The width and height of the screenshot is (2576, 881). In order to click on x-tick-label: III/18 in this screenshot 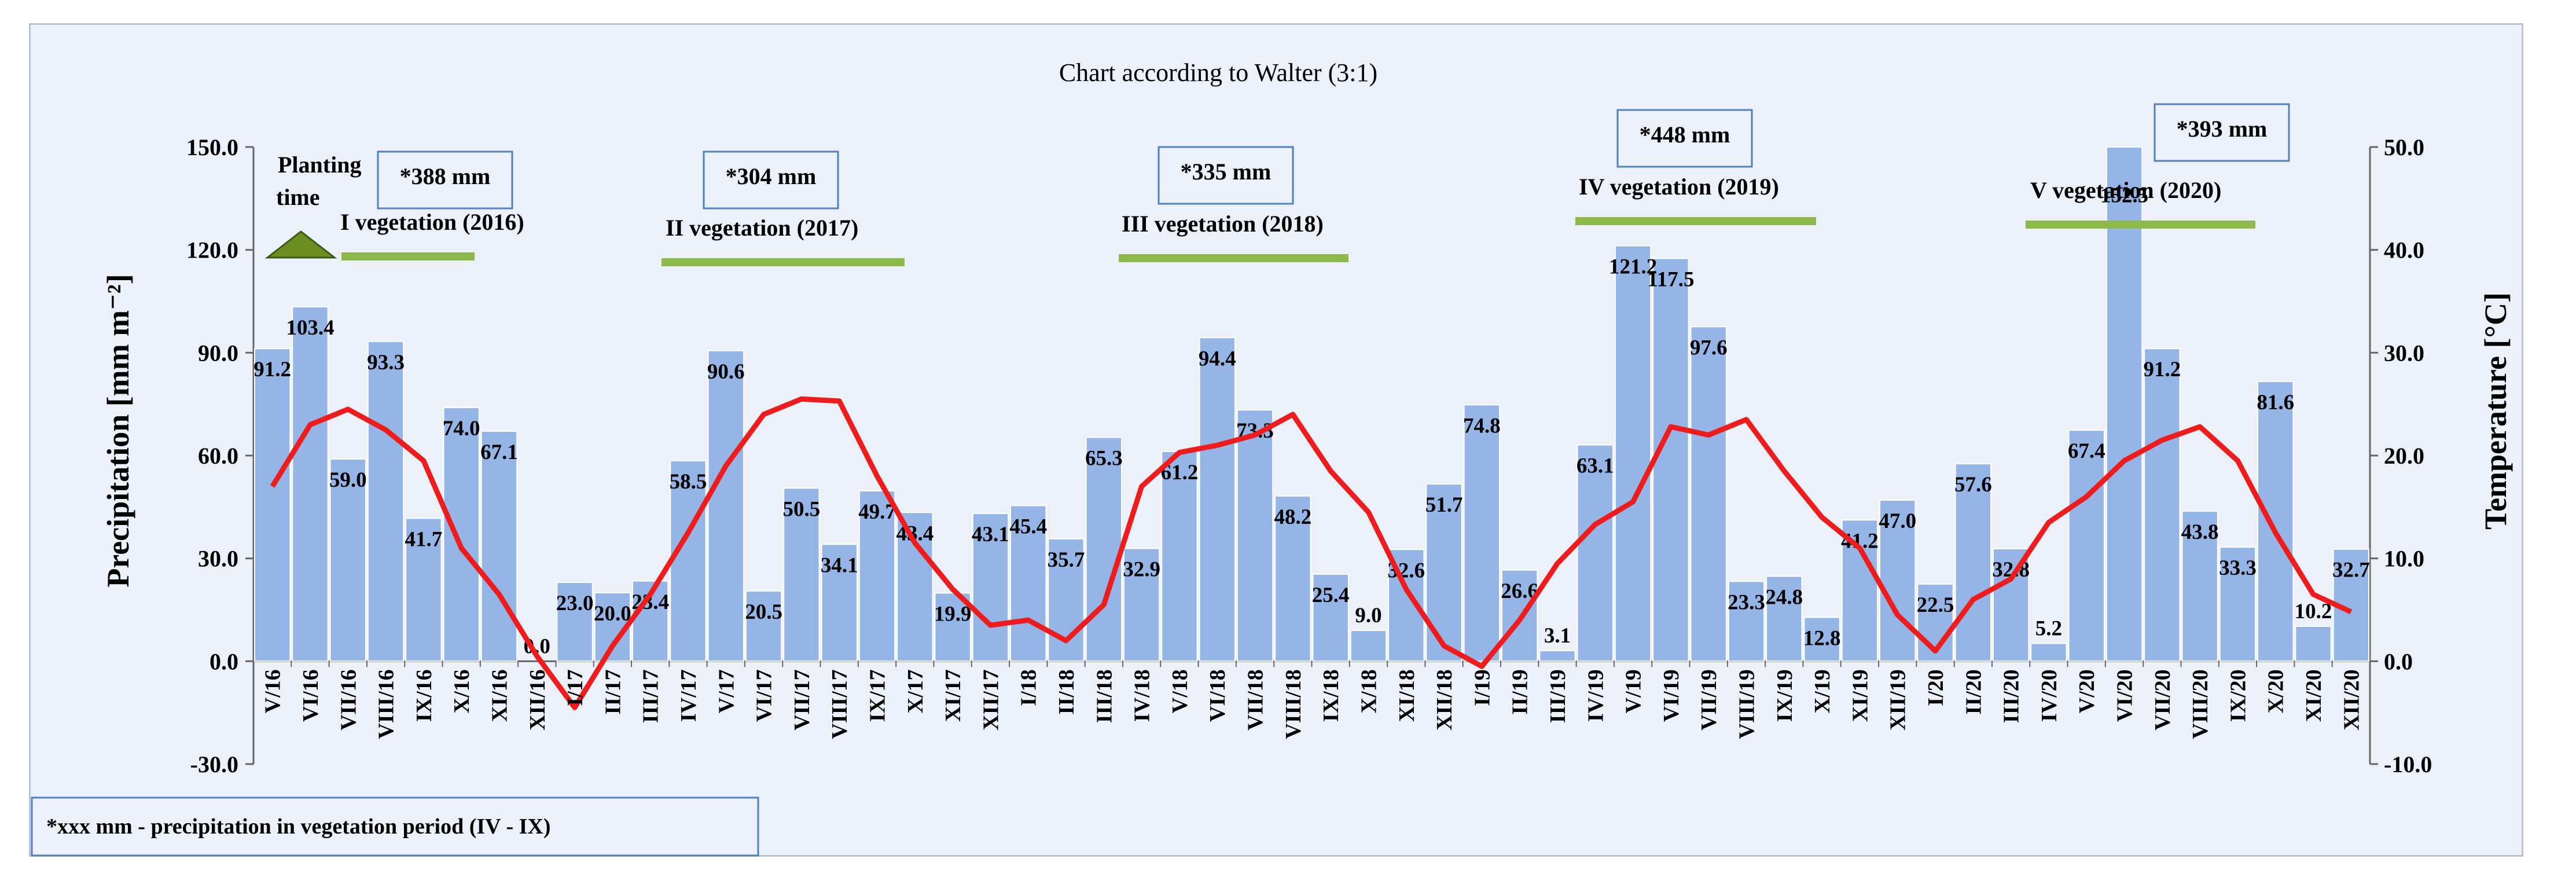, I will do `click(1104, 696)`.